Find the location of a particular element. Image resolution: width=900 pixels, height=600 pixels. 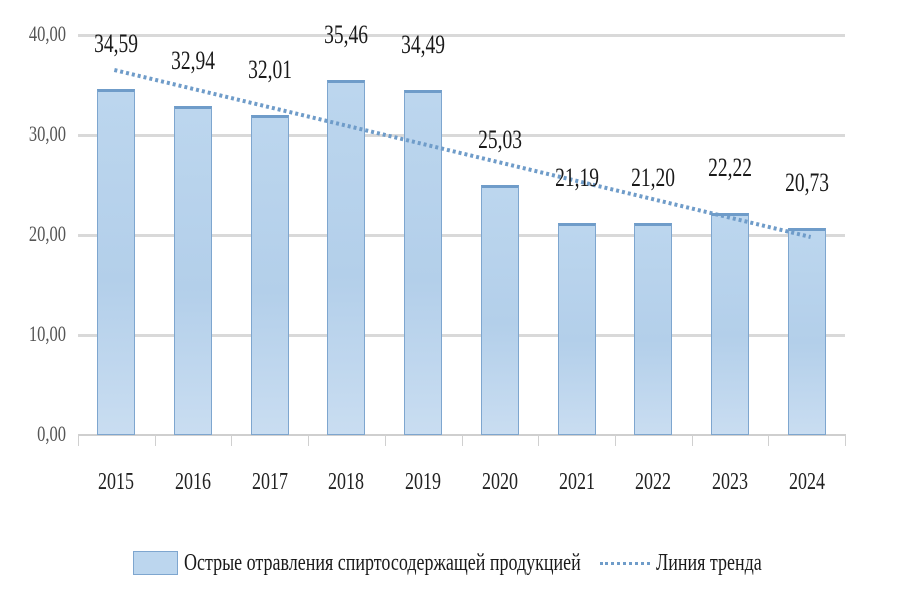

legend-trend-swatch is located at coordinates (625, 563).